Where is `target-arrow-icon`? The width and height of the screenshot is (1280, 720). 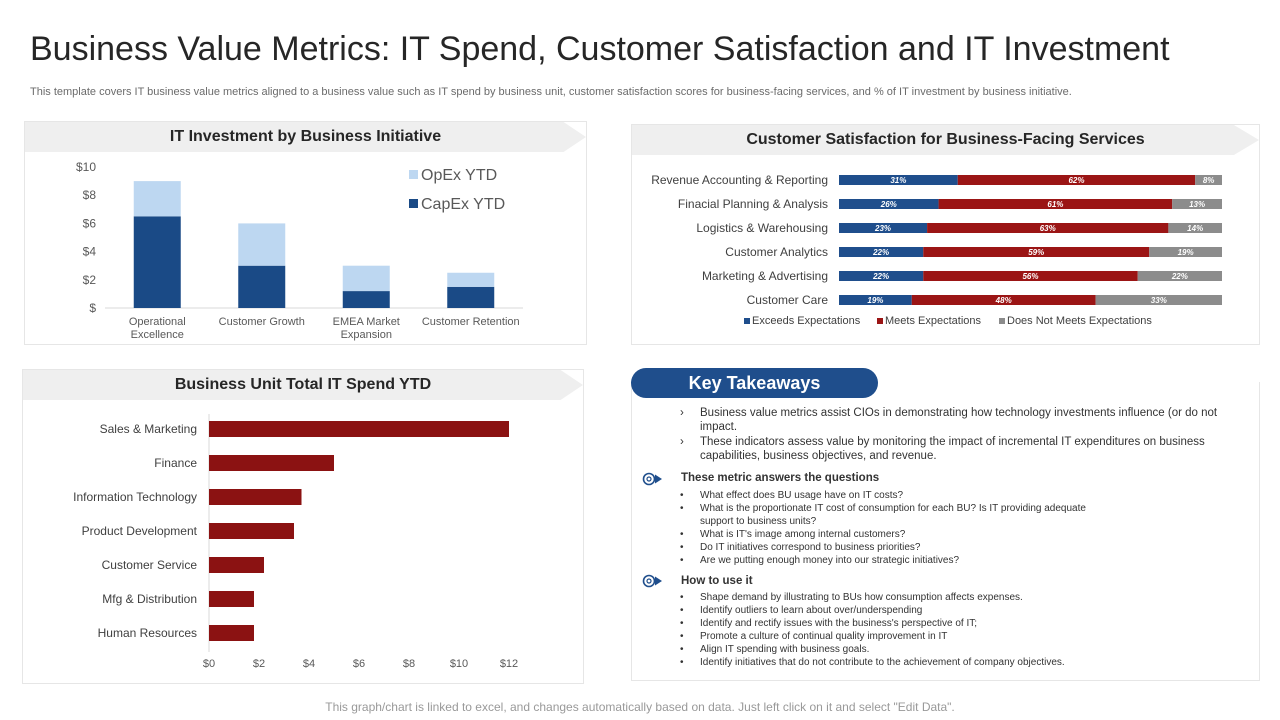 target-arrow-icon is located at coordinates (652, 479).